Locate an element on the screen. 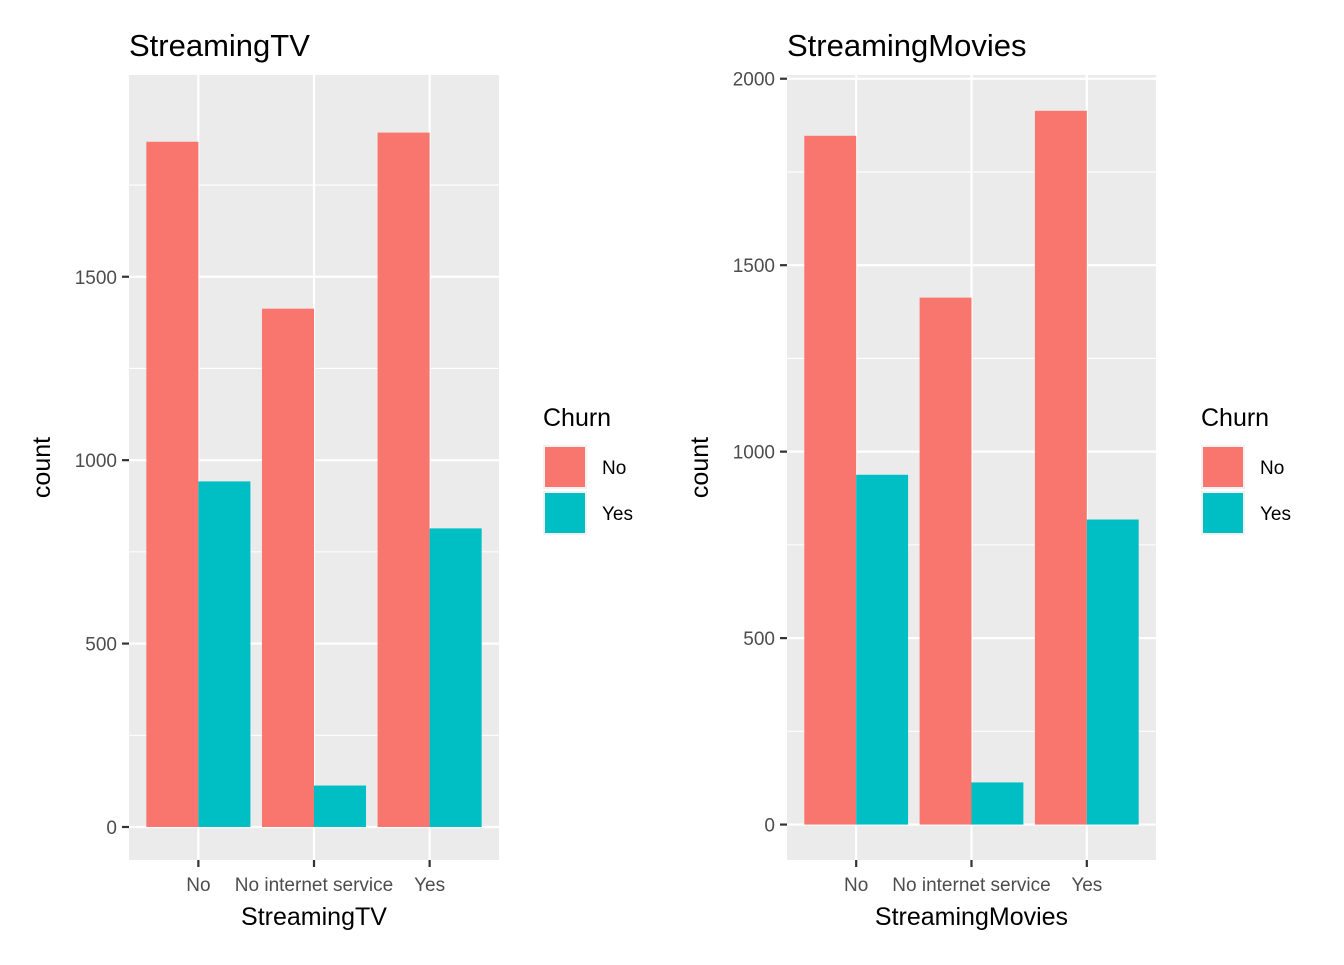 The height and width of the screenshot is (965, 1344). x-axis-label: StreamingTV is located at coordinates (314, 917).